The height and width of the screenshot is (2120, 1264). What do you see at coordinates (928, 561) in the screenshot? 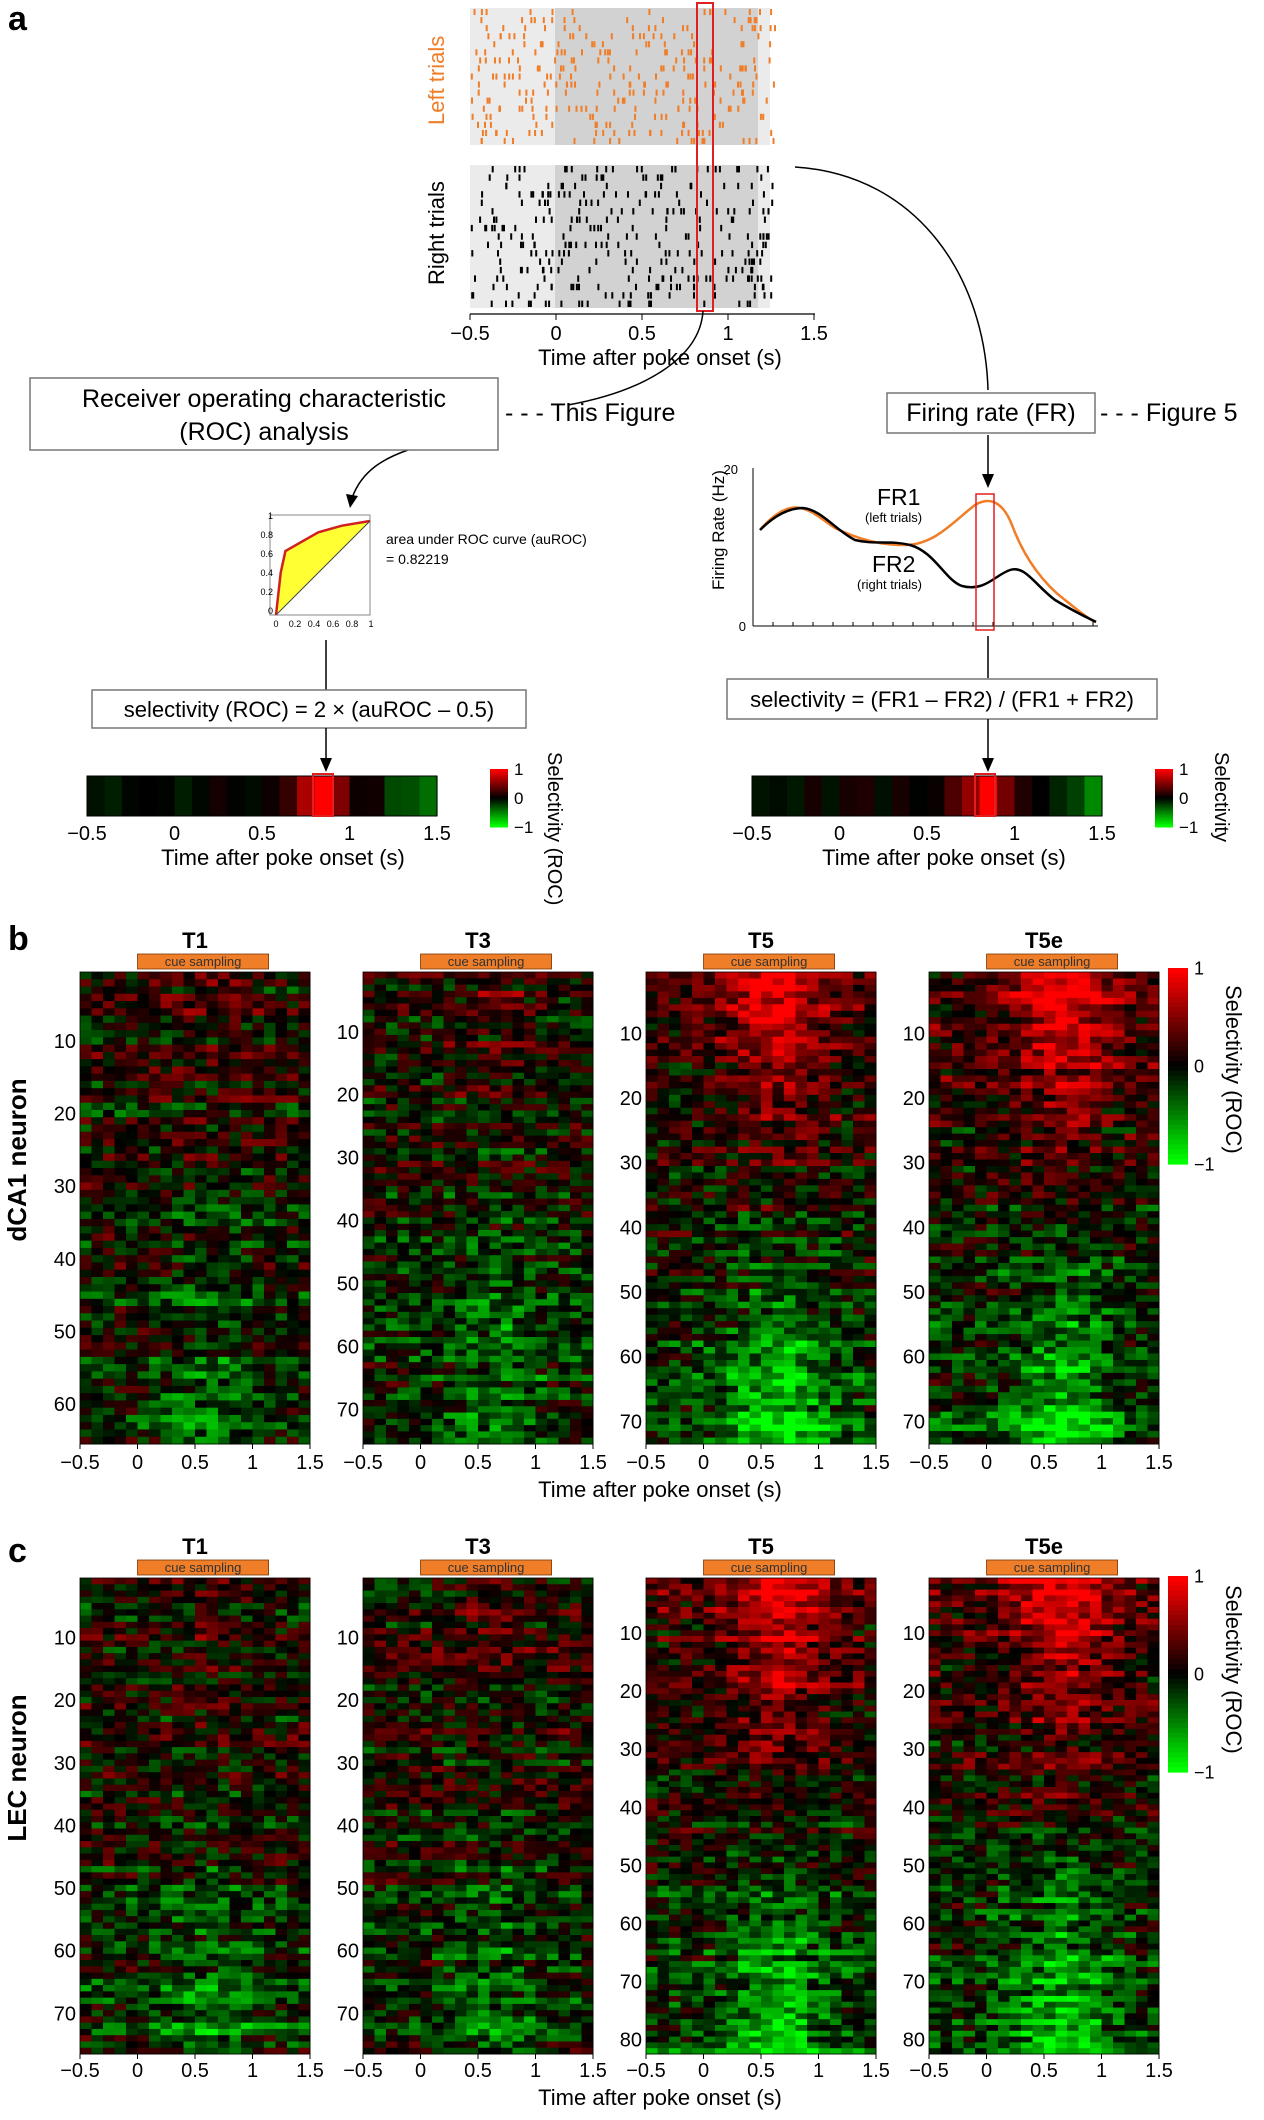
I see `fr1-curve` at bounding box center [928, 561].